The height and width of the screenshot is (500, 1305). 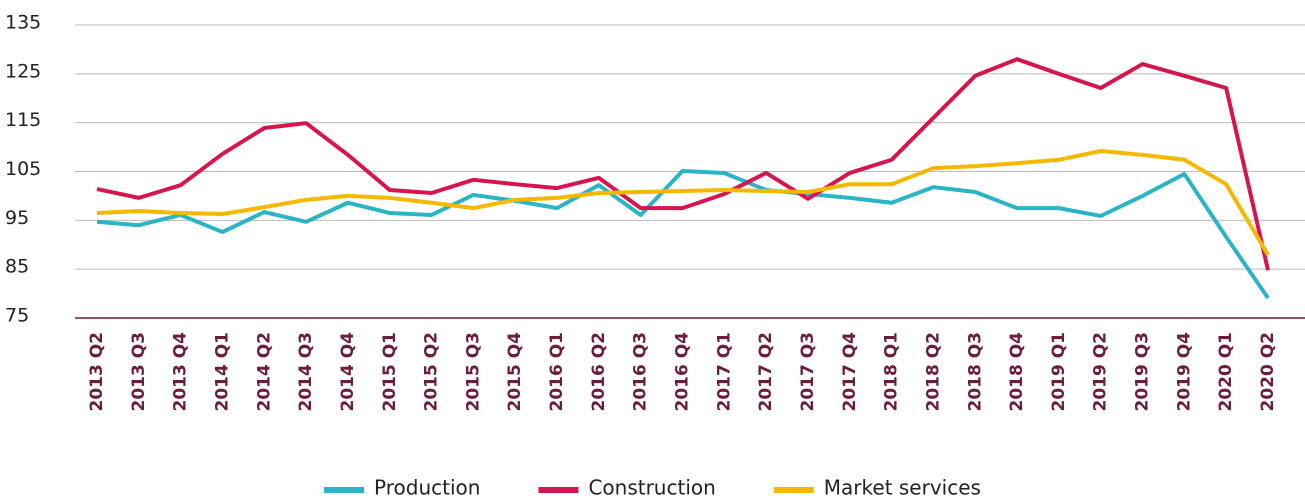 I want to click on x-tick-label: 2015 Q1, so click(x=390, y=372).